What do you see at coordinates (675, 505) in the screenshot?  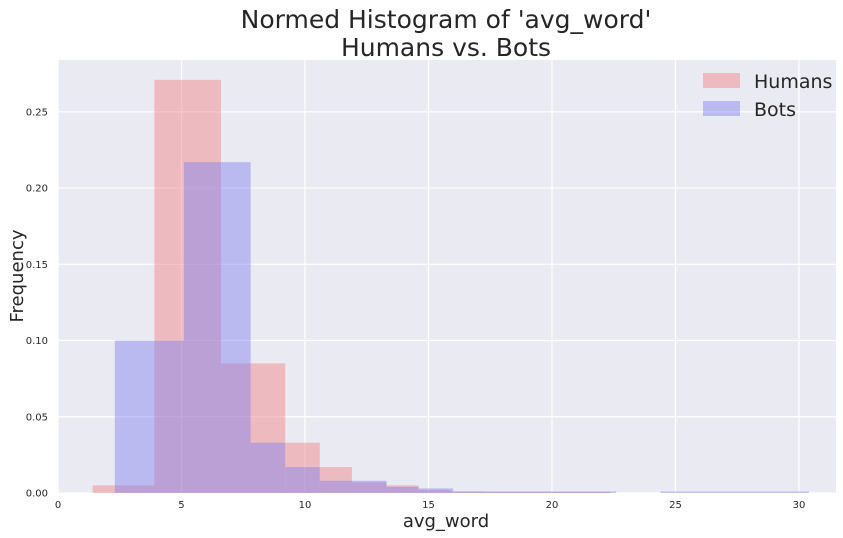 I see `x-tick-label-5: 25` at bounding box center [675, 505].